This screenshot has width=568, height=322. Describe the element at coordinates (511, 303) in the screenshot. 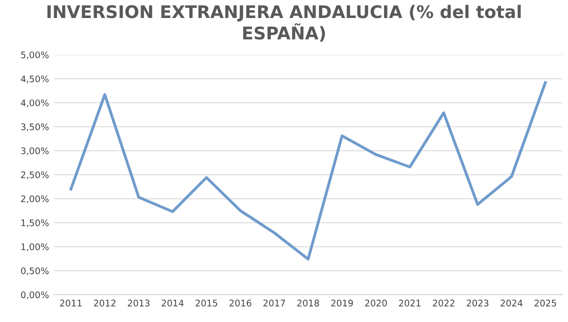

I see `x-tick-label: 2024` at that location.